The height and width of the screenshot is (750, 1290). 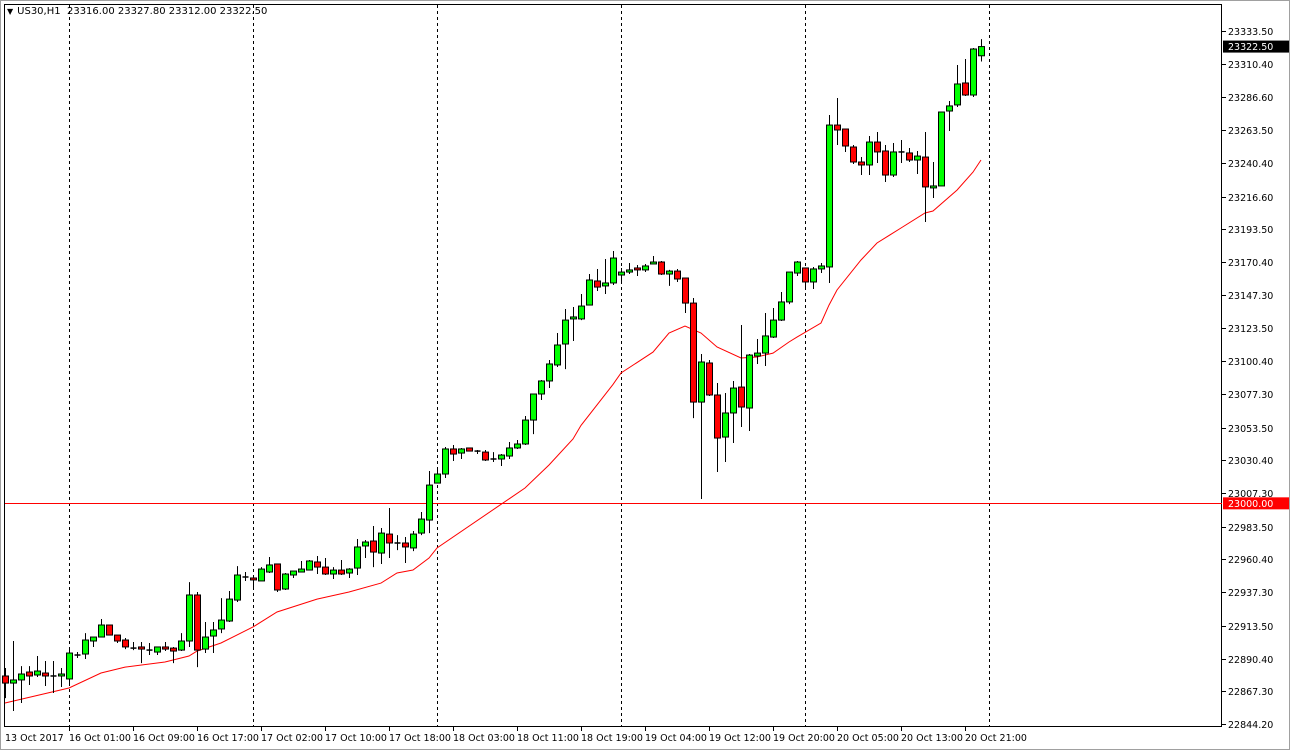 I want to click on time-tick-label: 18 Oct 19:00, so click(x=612, y=738).